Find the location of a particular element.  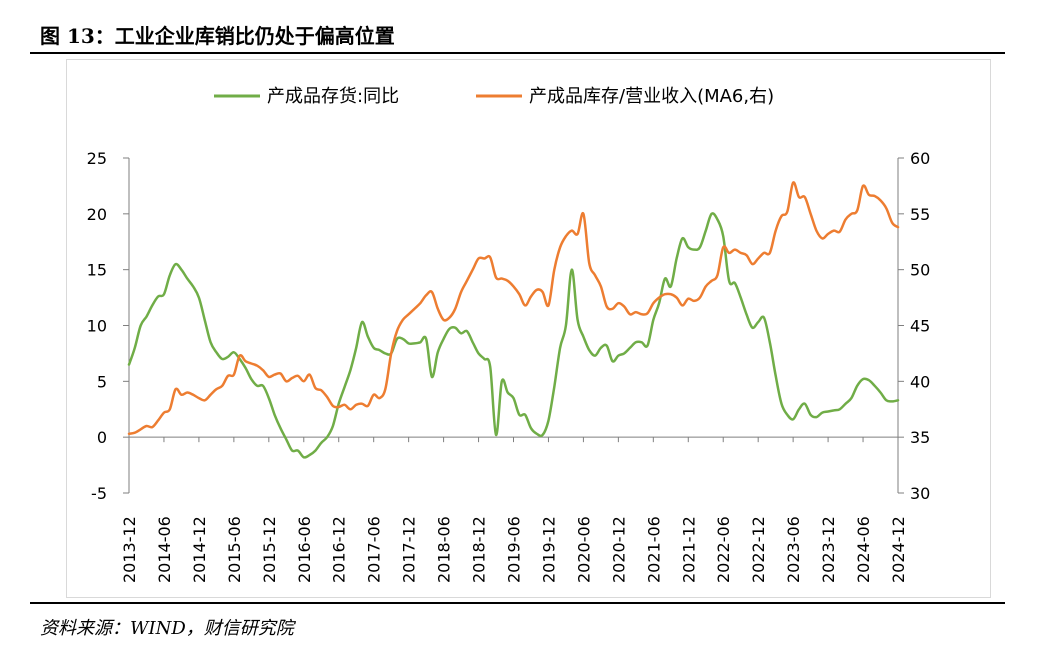

right-axis-tick-label: 50 is located at coordinates (920, 270).